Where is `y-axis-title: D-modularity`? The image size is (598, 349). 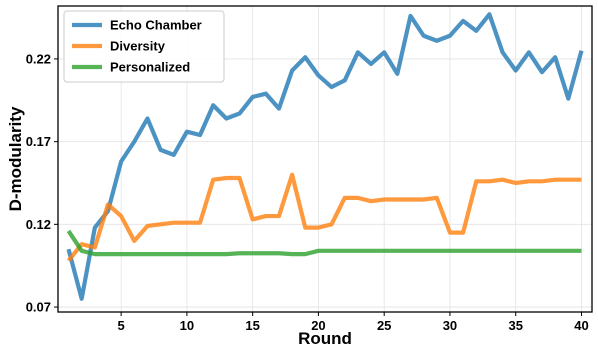 y-axis-title: D-modularity is located at coordinates (15, 158).